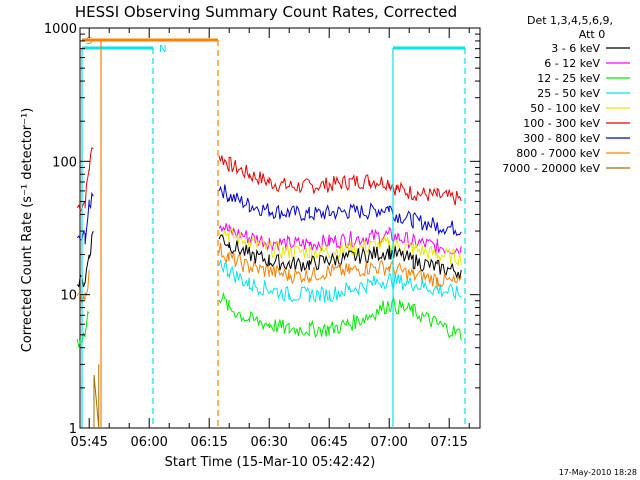 Image resolution: width=640 pixels, height=480 pixels. What do you see at coordinates (575, 48) in the screenshot?
I see `legend-label: 3 - 6 keV` at bounding box center [575, 48].